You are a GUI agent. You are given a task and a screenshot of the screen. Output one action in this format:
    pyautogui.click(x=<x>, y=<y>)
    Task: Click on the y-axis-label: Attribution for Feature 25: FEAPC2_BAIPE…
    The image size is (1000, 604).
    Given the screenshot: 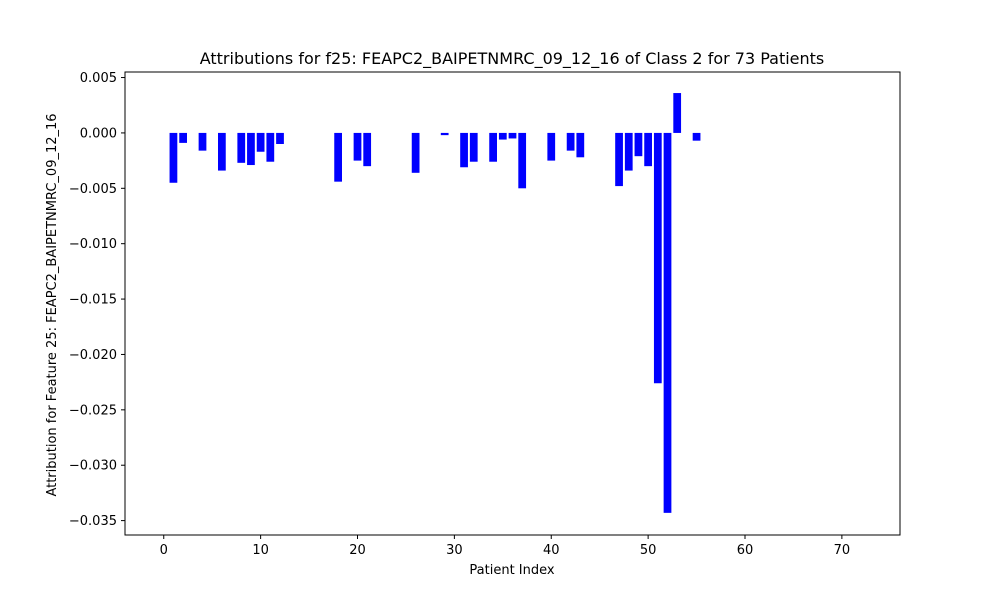 What is the action you would take?
    pyautogui.click(x=52, y=304)
    